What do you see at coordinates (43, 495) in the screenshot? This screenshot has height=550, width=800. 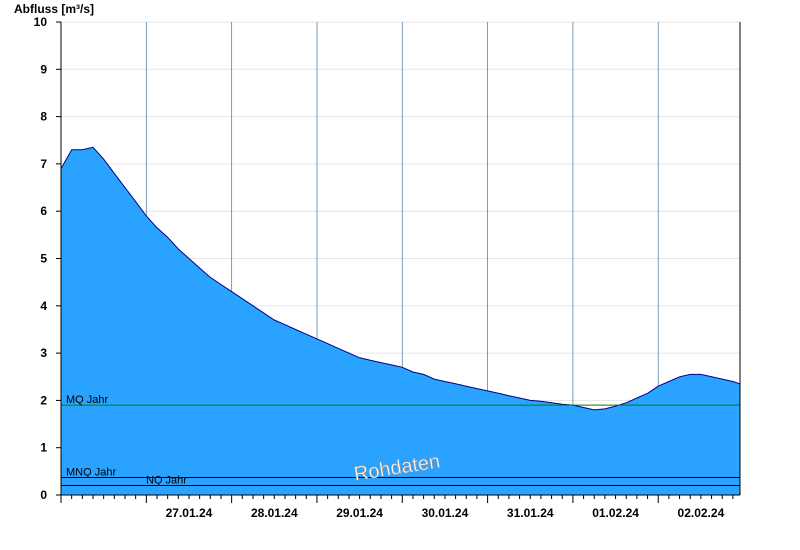 I see `y-tick-label: 0` at bounding box center [43, 495].